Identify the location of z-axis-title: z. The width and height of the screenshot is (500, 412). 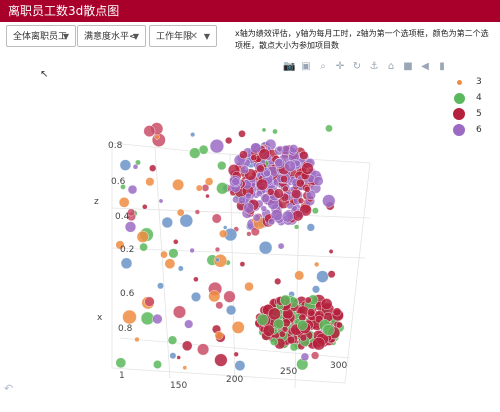
(96, 202).